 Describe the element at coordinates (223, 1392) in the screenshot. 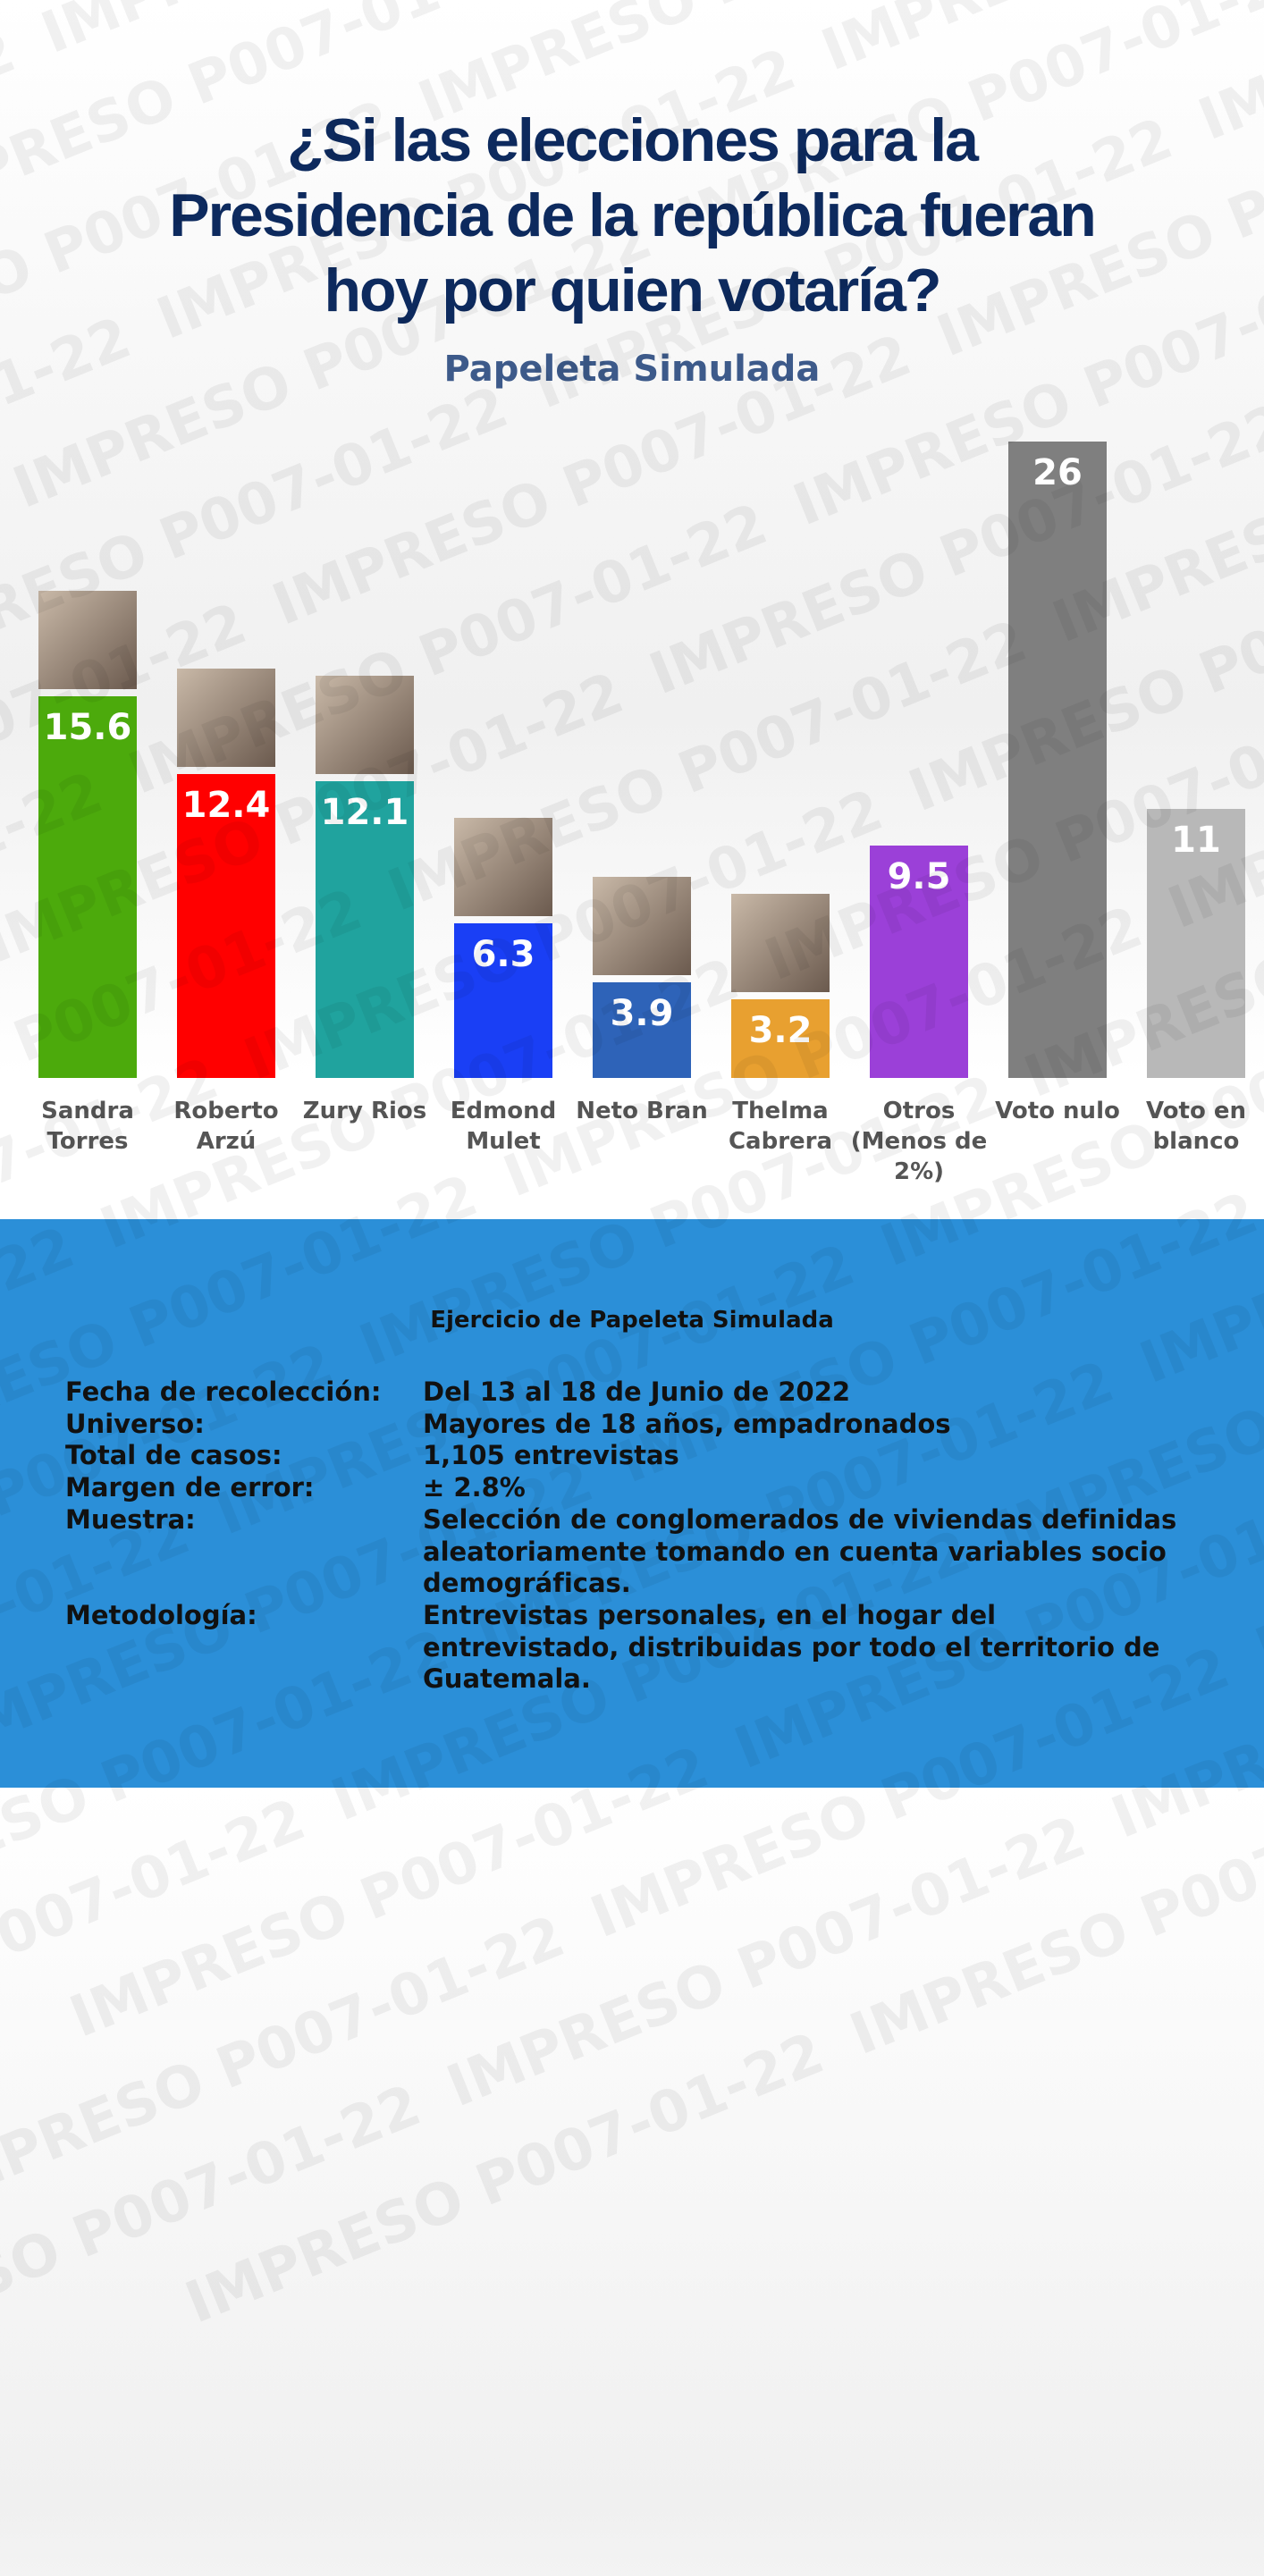

I see `info-label: Fecha de recolección:` at that location.